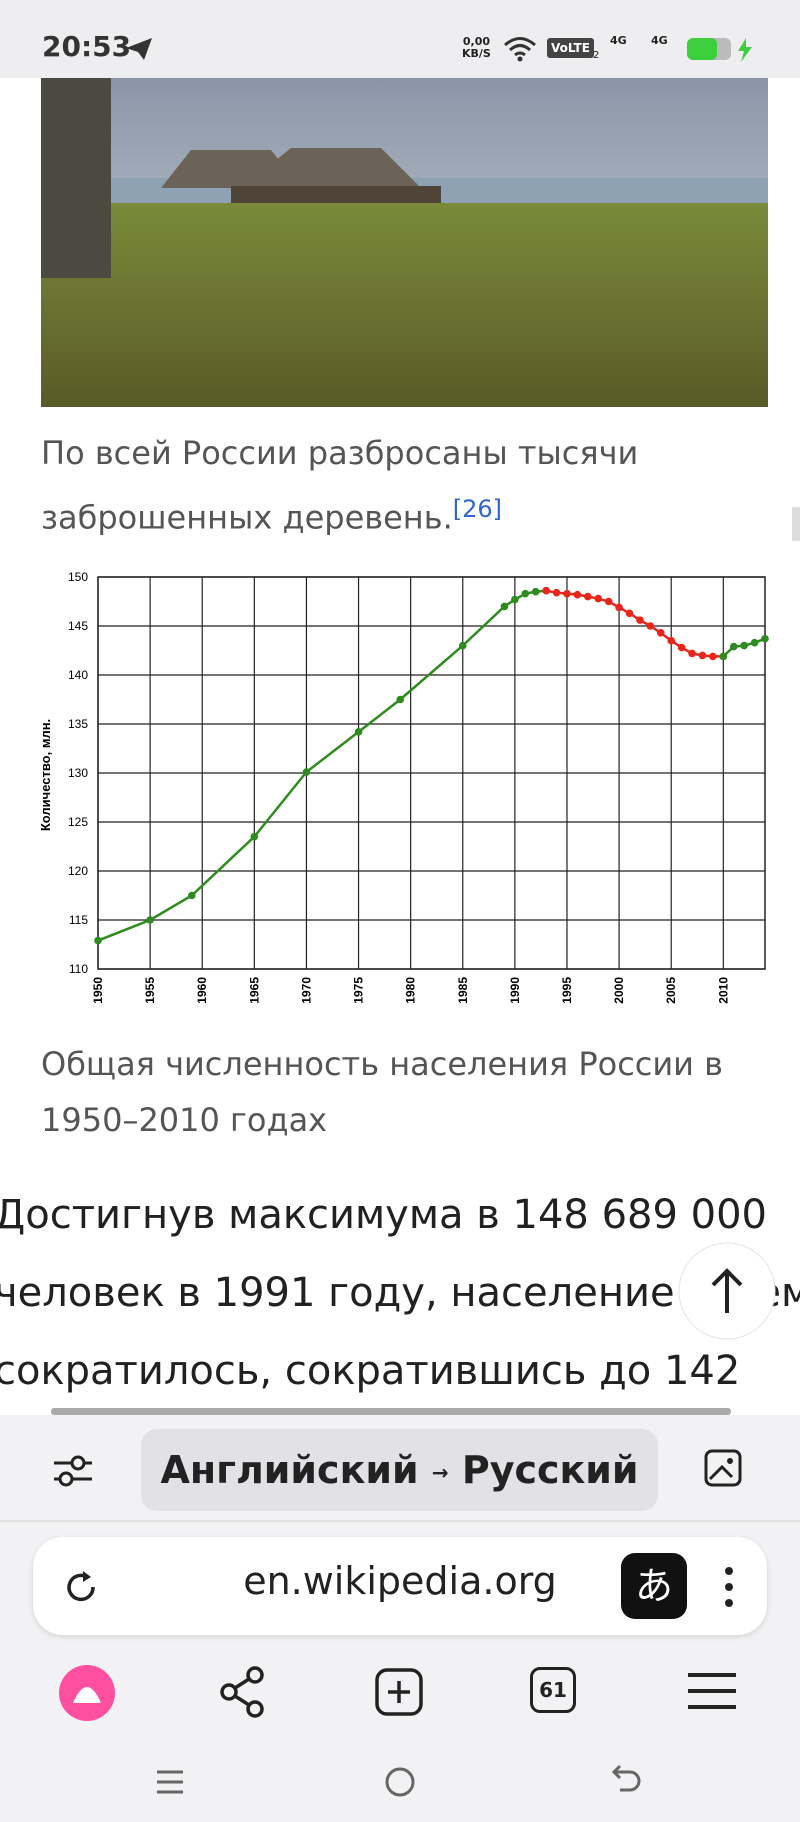 Image resolution: width=800 pixels, height=1822 pixels. Describe the element at coordinates (463, 990) in the screenshot. I see `x-tick-label: 1985` at that location.